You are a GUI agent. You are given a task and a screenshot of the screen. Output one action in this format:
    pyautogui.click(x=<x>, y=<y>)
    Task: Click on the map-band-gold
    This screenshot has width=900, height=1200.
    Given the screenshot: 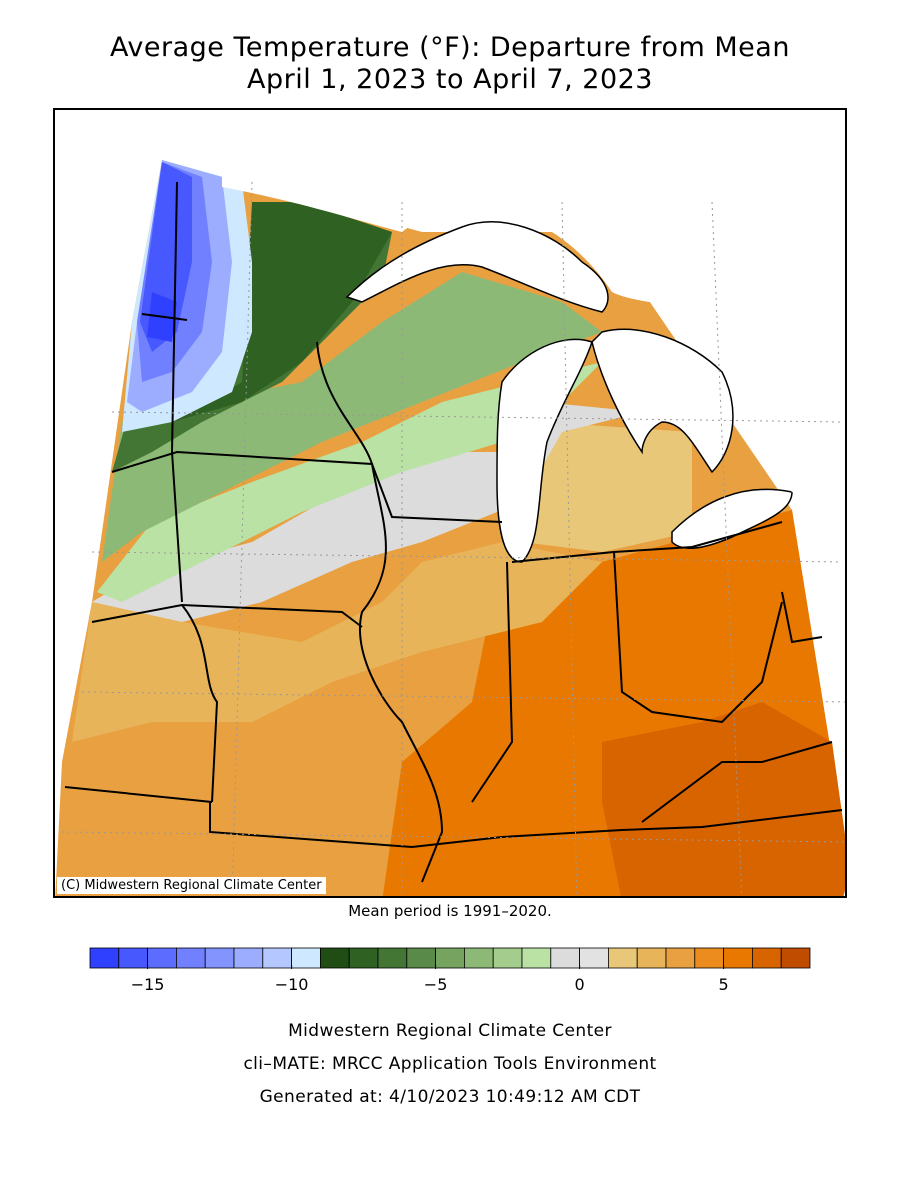 What is the action you would take?
    pyautogui.click(x=607, y=487)
    